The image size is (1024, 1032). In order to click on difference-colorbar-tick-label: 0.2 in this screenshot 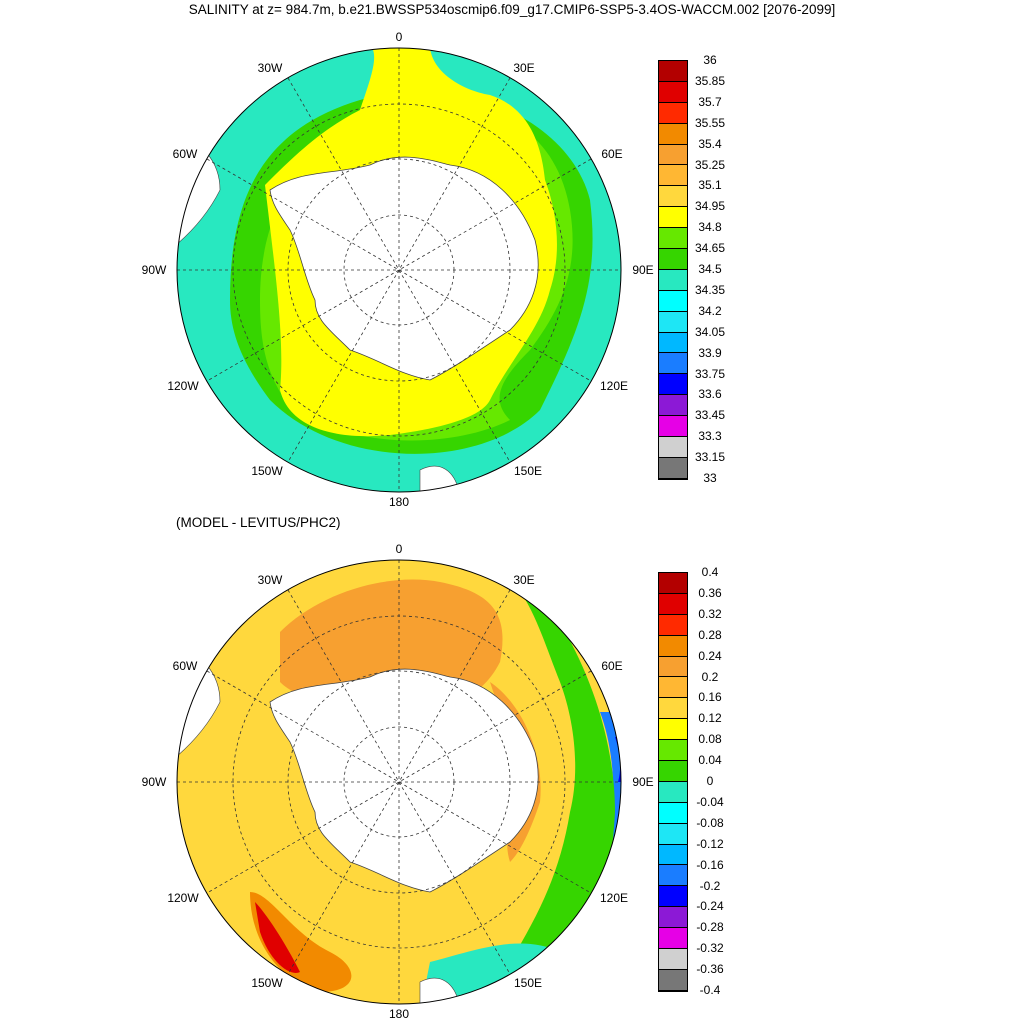, I will do `click(710, 676)`.